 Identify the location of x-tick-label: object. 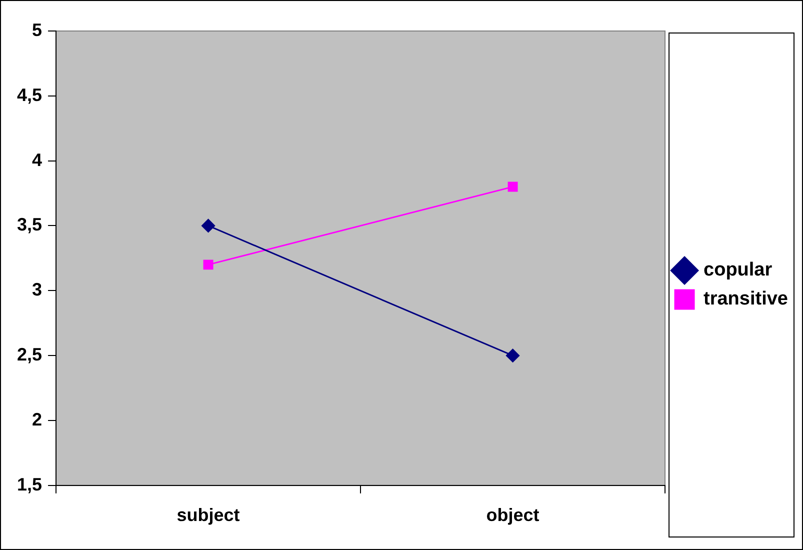
(513, 515).